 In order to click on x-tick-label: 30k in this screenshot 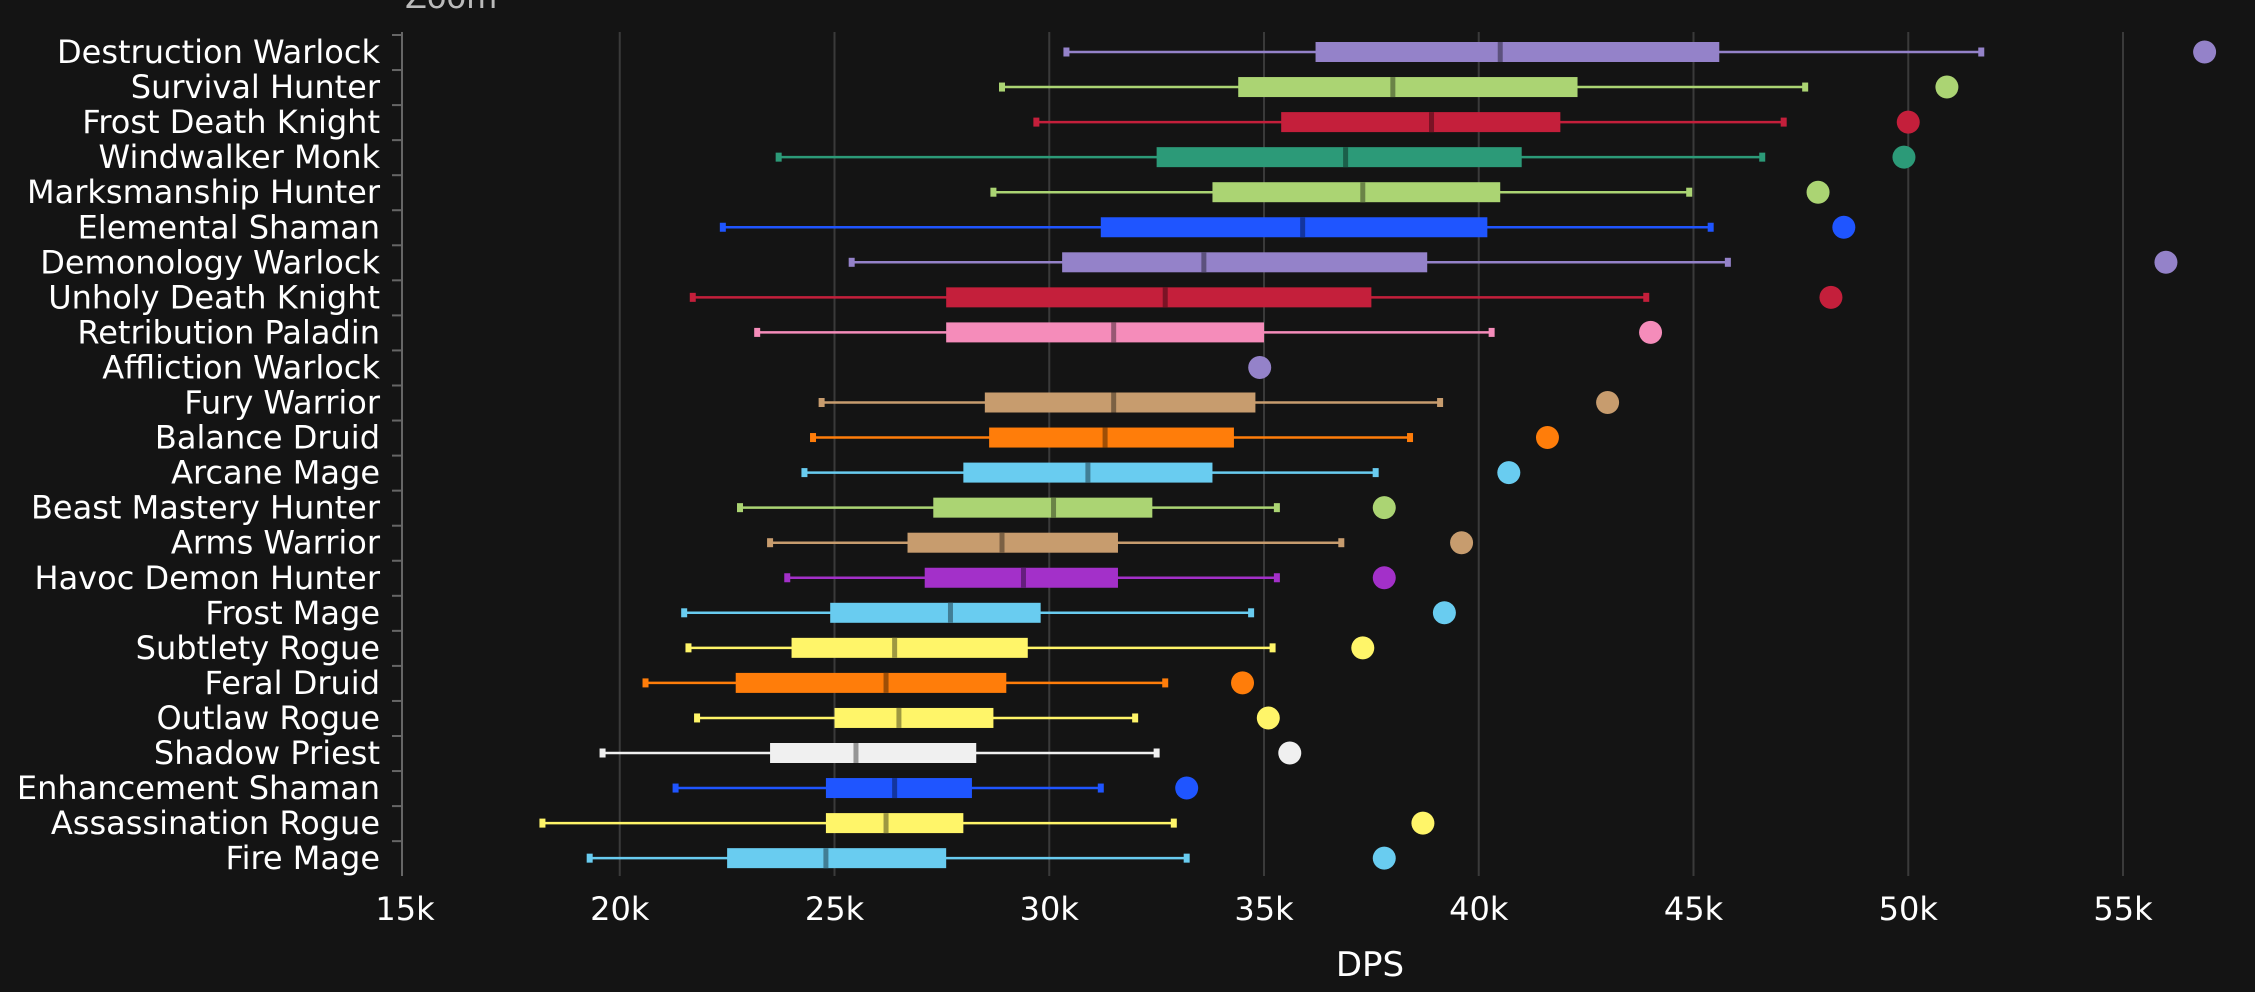, I will do `click(1050, 909)`.